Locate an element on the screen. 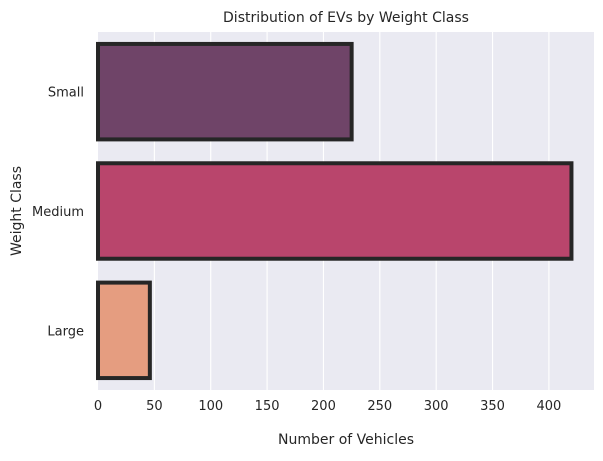 The height and width of the screenshot is (461, 603). x-tick-labels: 0 50 100 150 200 250 300 350 400 is located at coordinates (327, 406).